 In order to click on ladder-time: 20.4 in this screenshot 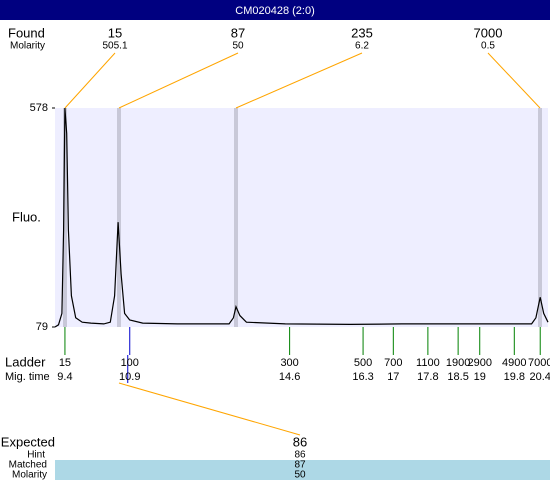, I will do `click(540, 377)`.